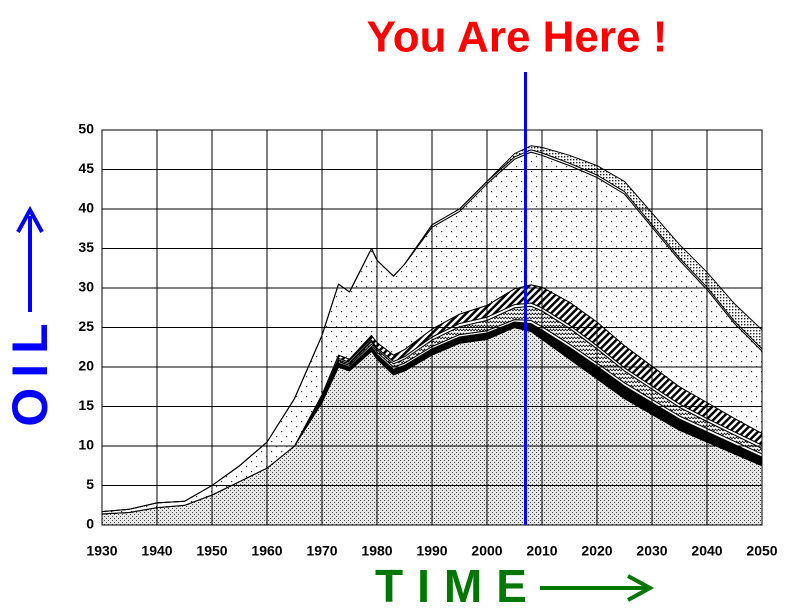 The height and width of the screenshot is (616, 795). I want to click on x-tick-label: 1980, so click(376, 551).